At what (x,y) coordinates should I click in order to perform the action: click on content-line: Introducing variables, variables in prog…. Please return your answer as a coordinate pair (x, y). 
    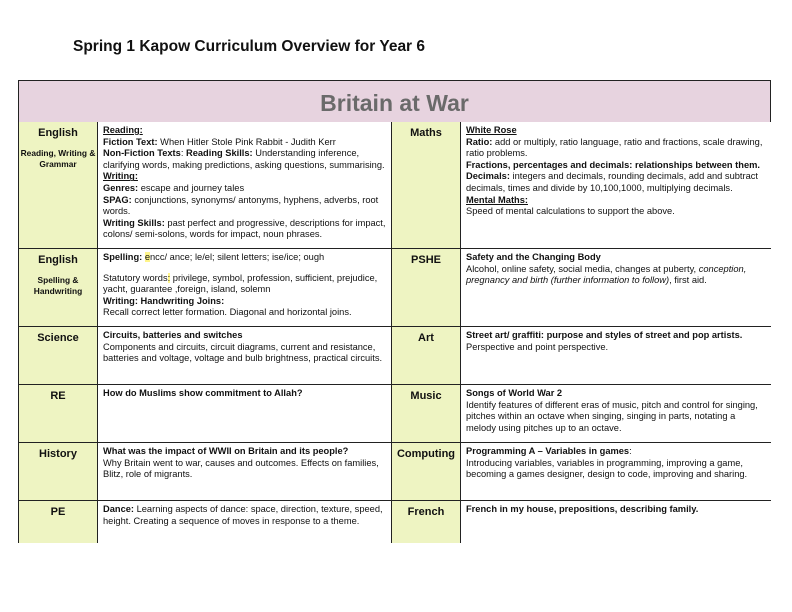
    Looking at the image, I should click on (616, 469).